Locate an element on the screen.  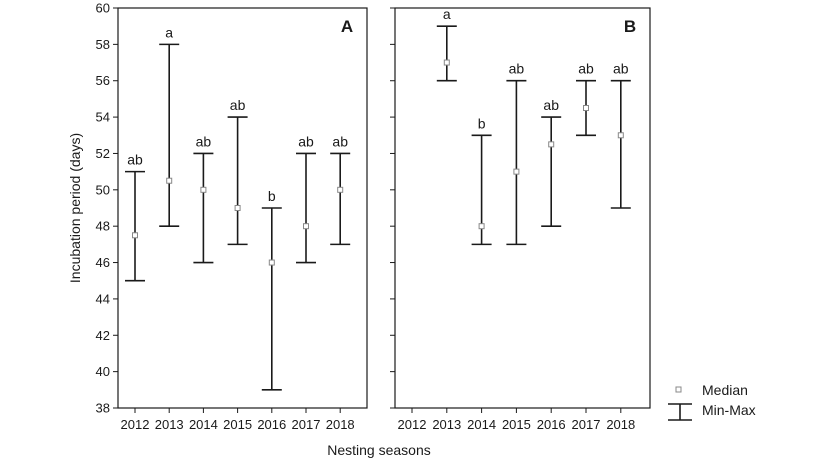
range-bar-2014: b is located at coordinates (481, 180).